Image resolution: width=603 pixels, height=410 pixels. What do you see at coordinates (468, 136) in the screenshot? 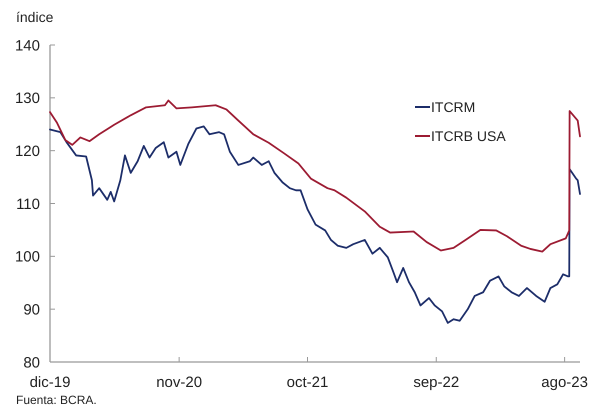
I see `legend-label: ITCRB USA` at bounding box center [468, 136].